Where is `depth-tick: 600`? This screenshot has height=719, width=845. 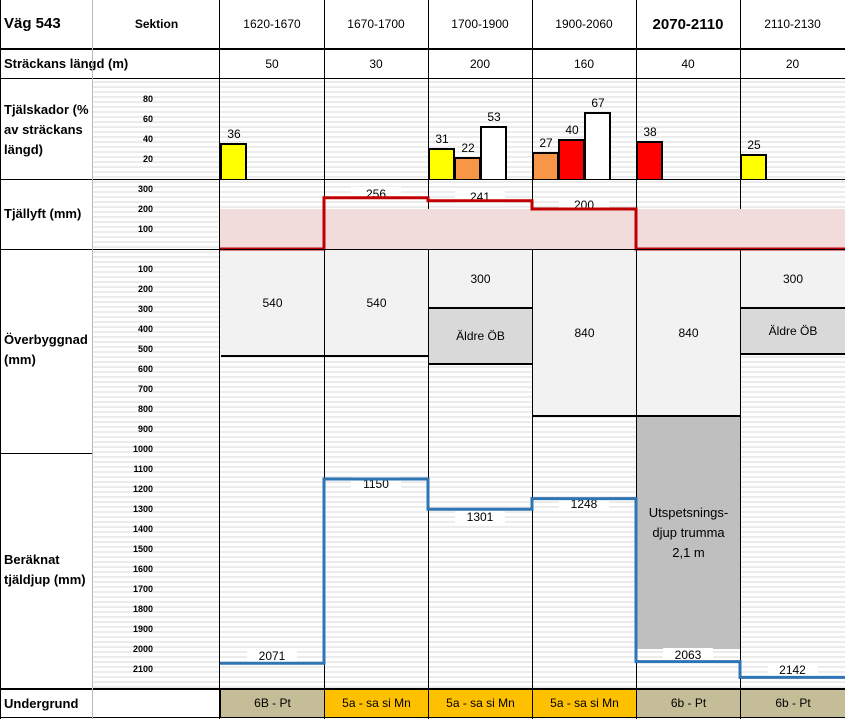 depth-tick: 600 is located at coordinates (145, 369).